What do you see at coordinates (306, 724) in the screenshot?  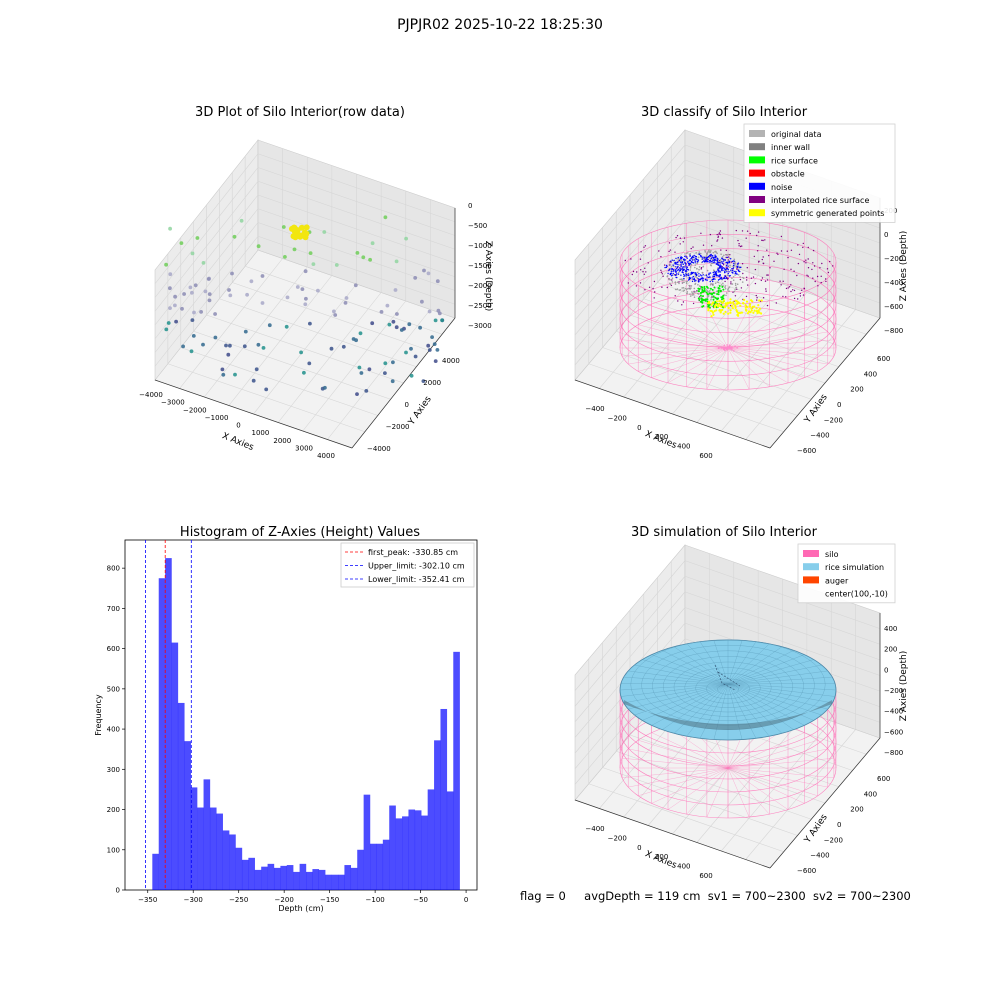 I see `histogram-bars` at bounding box center [306, 724].